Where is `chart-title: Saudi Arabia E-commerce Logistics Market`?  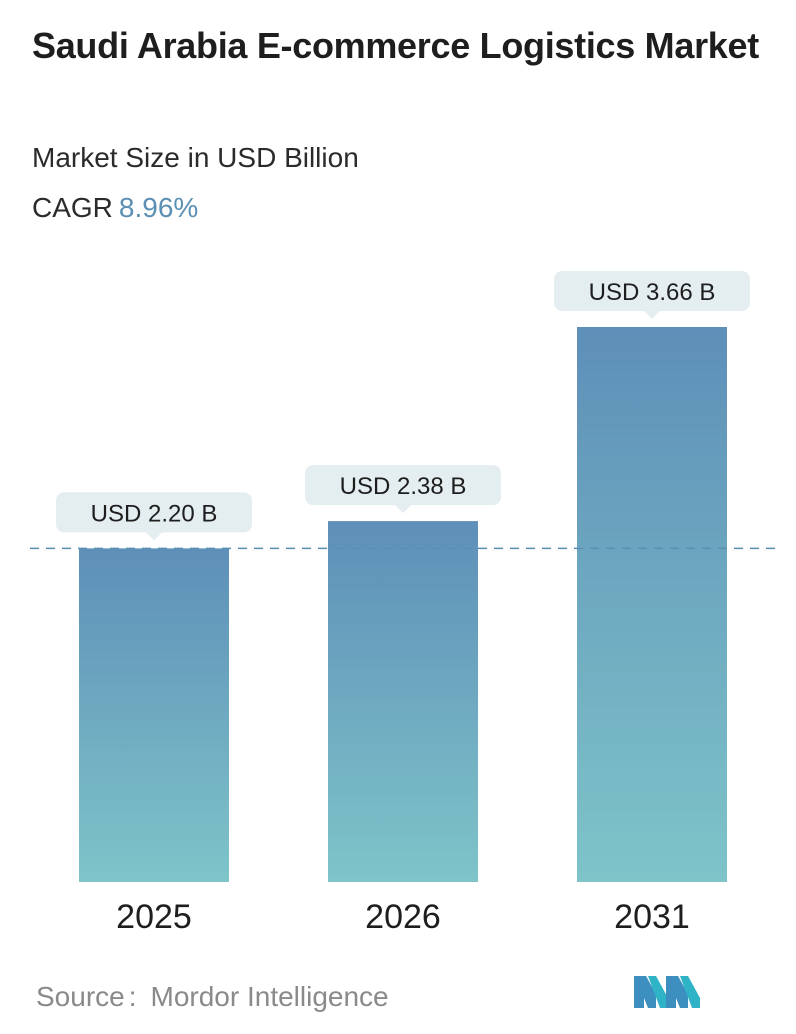
chart-title: Saudi Arabia E-commerce Logistics Market is located at coordinates (395, 45).